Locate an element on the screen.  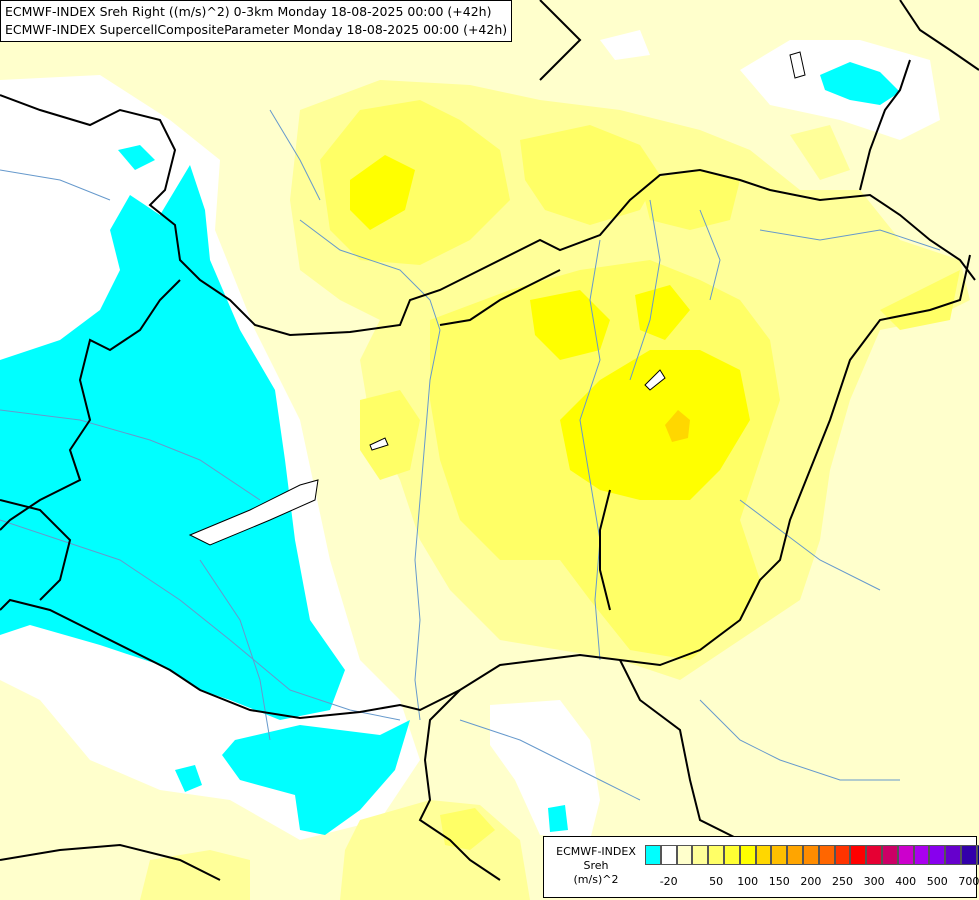
legend-tick-label: 400 is located at coordinates (906, 881).